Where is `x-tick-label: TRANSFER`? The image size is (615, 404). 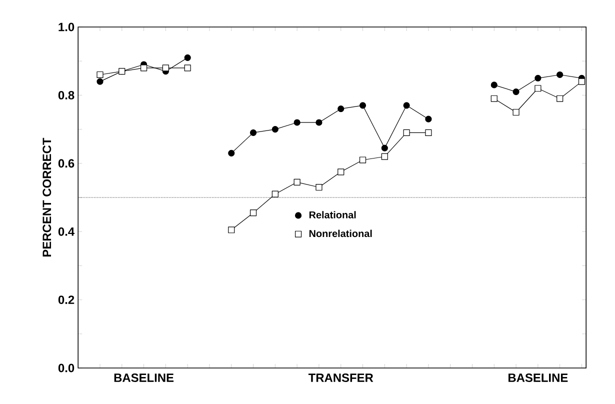
x-tick-label: TRANSFER is located at coordinates (341, 378).